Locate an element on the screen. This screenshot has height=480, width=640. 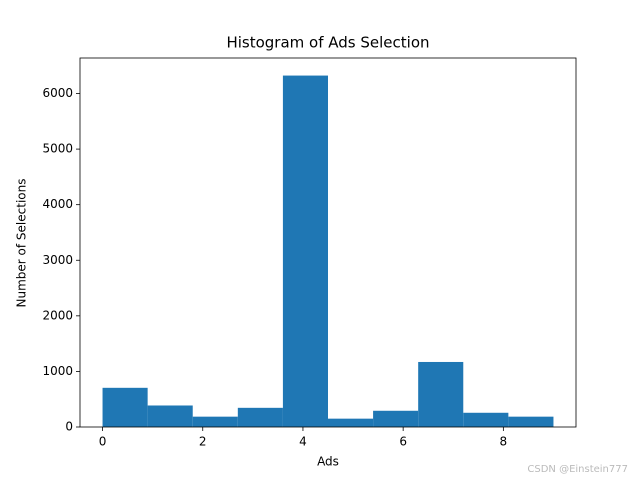
y-tick-label: 4000 is located at coordinates (57, 204).